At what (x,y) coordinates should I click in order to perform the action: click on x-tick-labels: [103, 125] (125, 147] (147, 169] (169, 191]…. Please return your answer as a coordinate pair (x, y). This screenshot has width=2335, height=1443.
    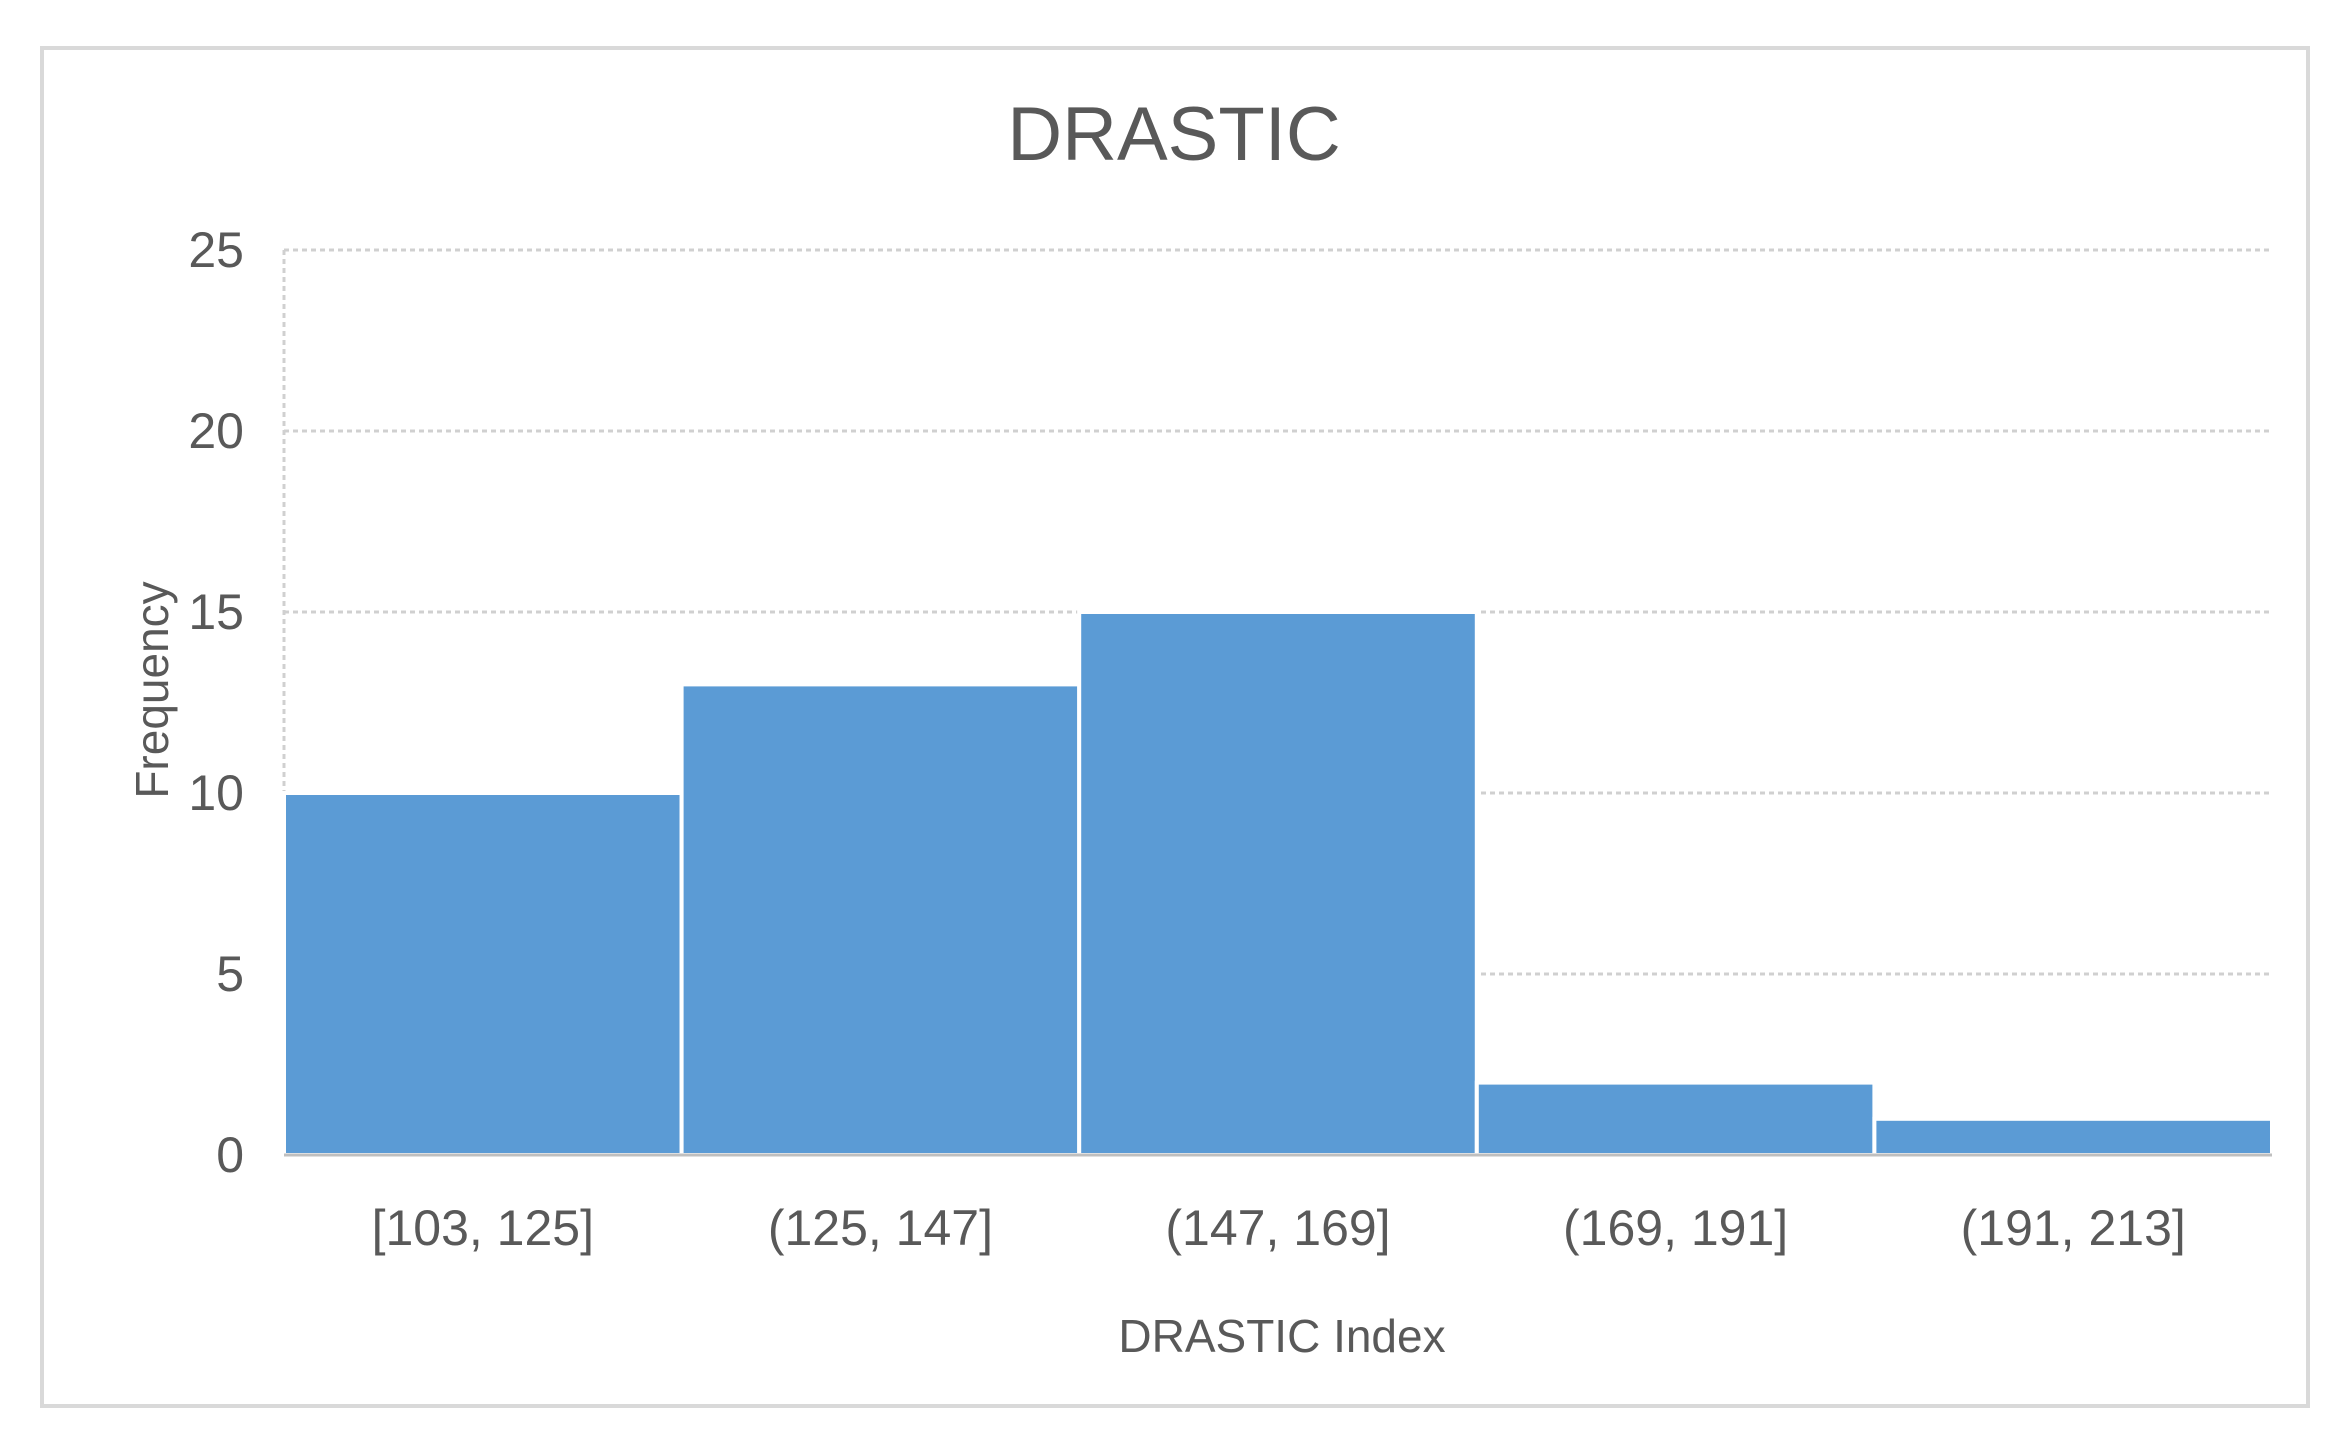
    Looking at the image, I should click on (1279, 1228).